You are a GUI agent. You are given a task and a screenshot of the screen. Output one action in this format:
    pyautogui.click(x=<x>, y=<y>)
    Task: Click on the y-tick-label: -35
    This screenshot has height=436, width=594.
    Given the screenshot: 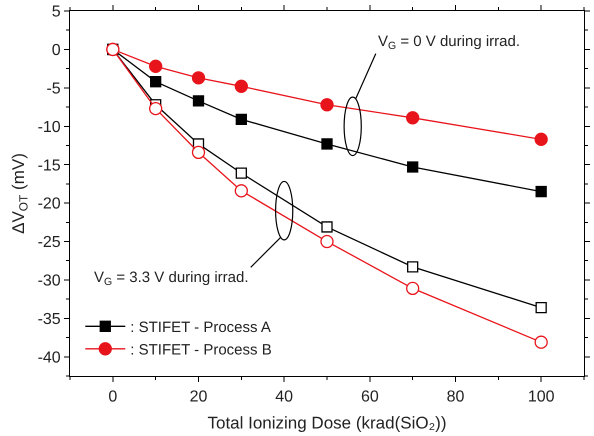 What is the action you would take?
    pyautogui.click(x=49, y=319)
    